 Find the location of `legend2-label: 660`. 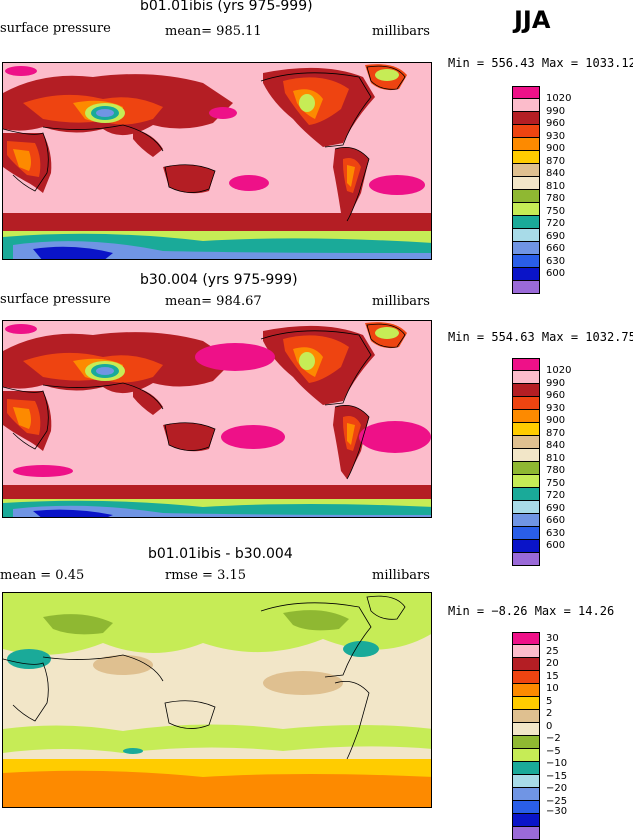

legend2-label: 660 is located at coordinates (556, 520).